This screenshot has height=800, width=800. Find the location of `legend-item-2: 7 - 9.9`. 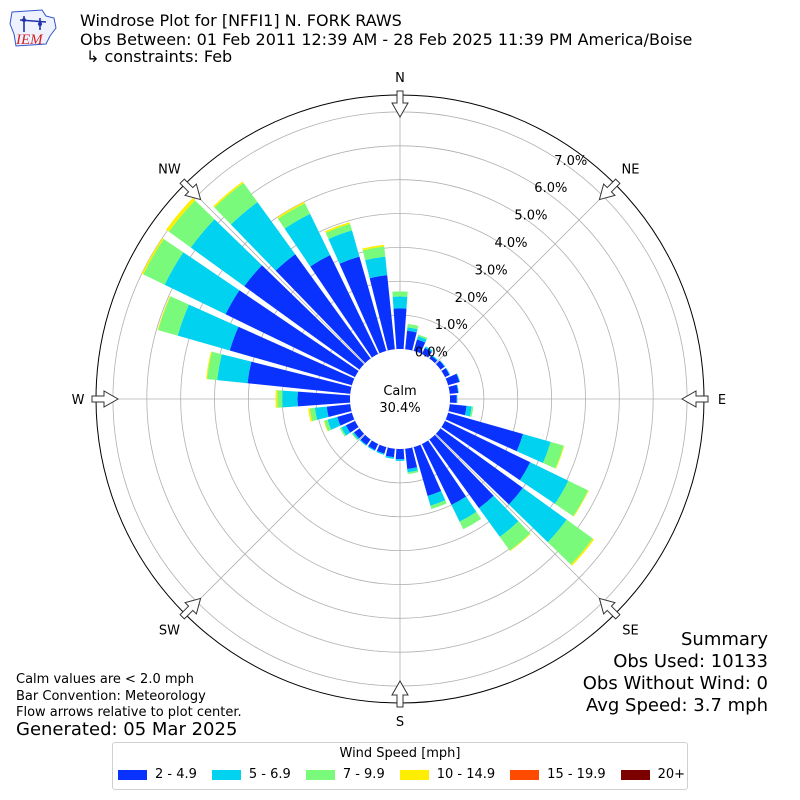

legend-item-2: 7 - 9.9 is located at coordinates (345, 774).